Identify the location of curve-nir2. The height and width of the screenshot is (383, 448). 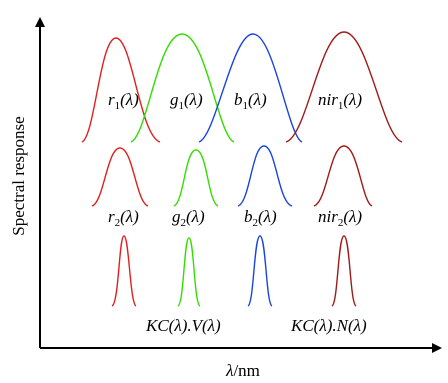
(343, 176).